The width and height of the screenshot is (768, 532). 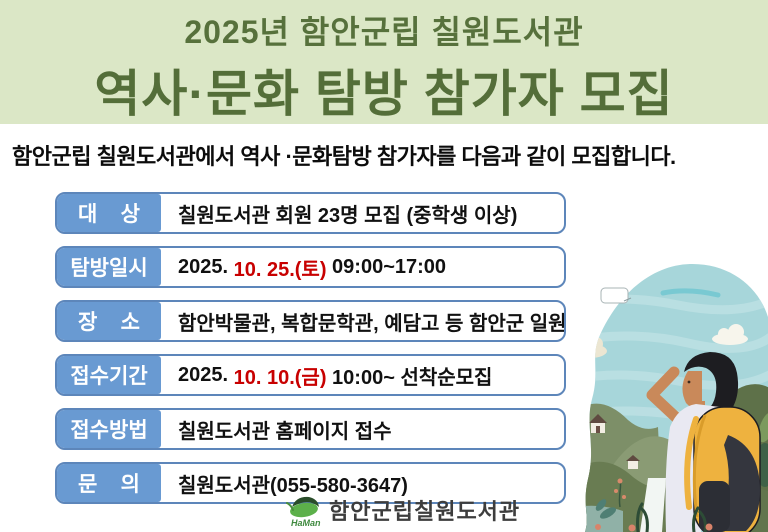 What do you see at coordinates (293, 485) in the screenshot?
I see `value-text: 칠원도서관(055-580-3647)` at bounding box center [293, 485].